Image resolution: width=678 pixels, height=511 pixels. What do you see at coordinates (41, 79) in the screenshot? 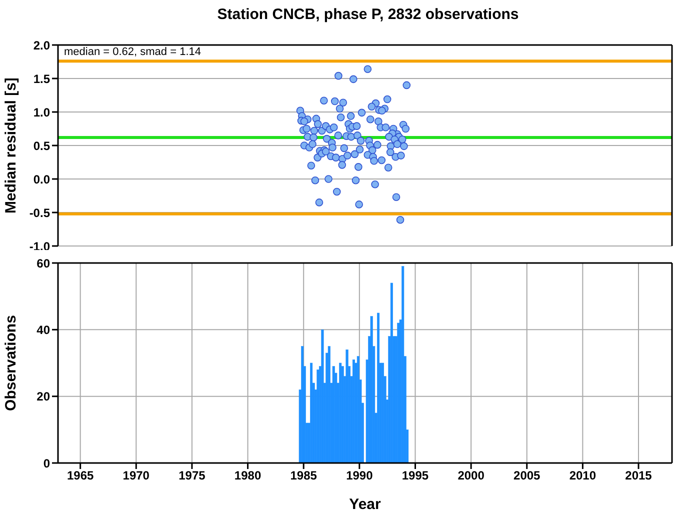
I see `y-tick-label: 1.5` at bounding box center [41, 79].